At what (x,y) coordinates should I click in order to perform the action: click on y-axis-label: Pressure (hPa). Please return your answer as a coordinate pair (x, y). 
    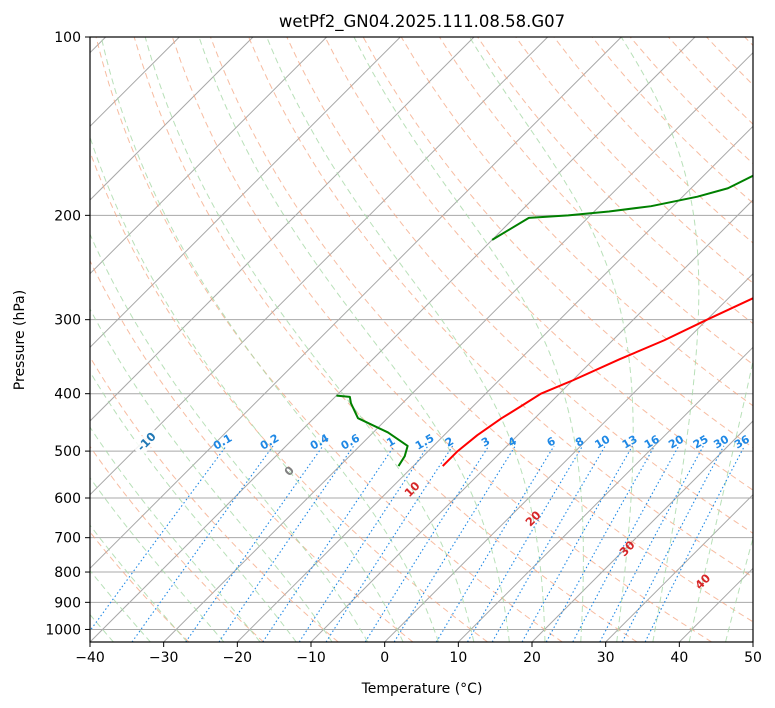
    Looking at the image, I should click on (20, 340).